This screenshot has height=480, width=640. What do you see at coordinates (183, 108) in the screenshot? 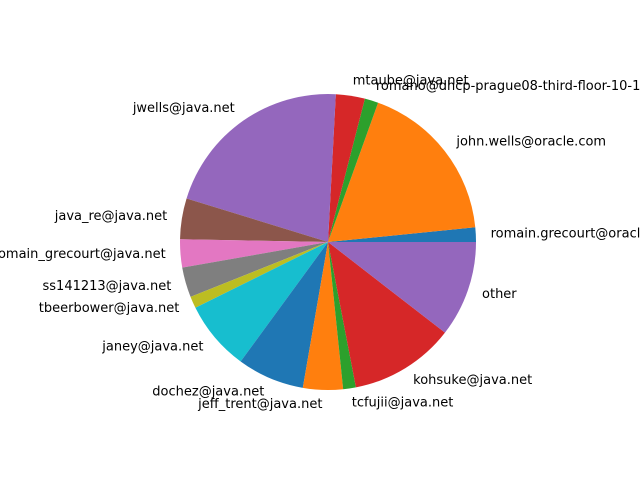
I see `slice-label: jwells@java.net` at bounding box center [183, 108].